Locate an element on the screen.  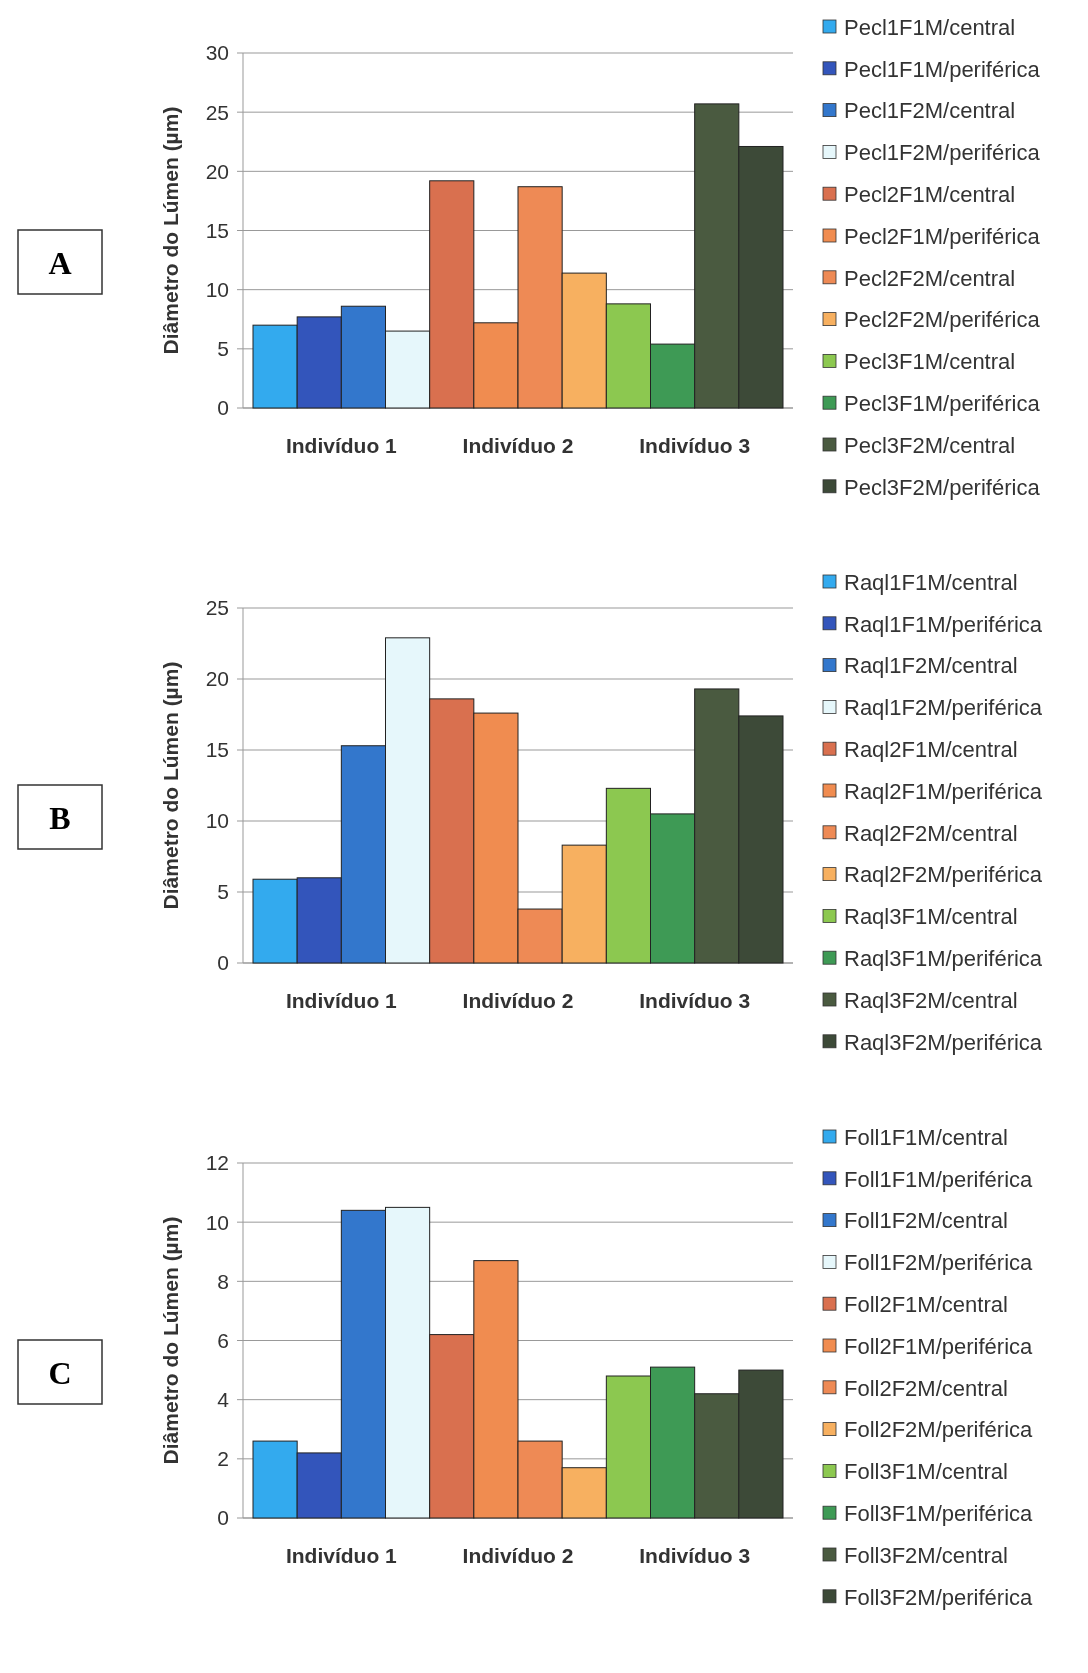
legend-label: Foll2F2M/periférica is located at coordinates (939, 1430).